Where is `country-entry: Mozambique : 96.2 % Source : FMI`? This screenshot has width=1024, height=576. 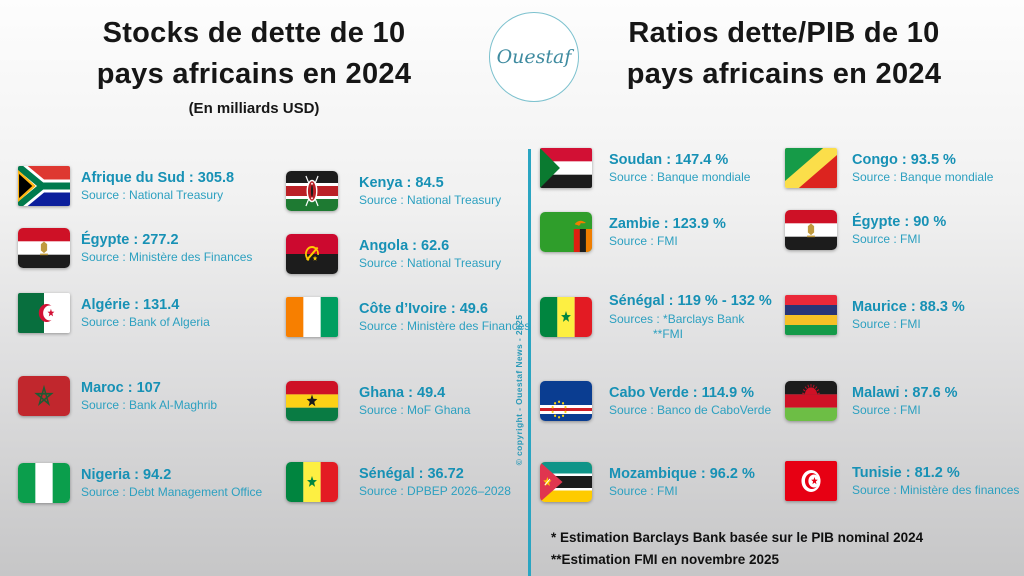
country-entry: Mozambique : 96.2 % Source : FMI is located at coordinates (647, 482).